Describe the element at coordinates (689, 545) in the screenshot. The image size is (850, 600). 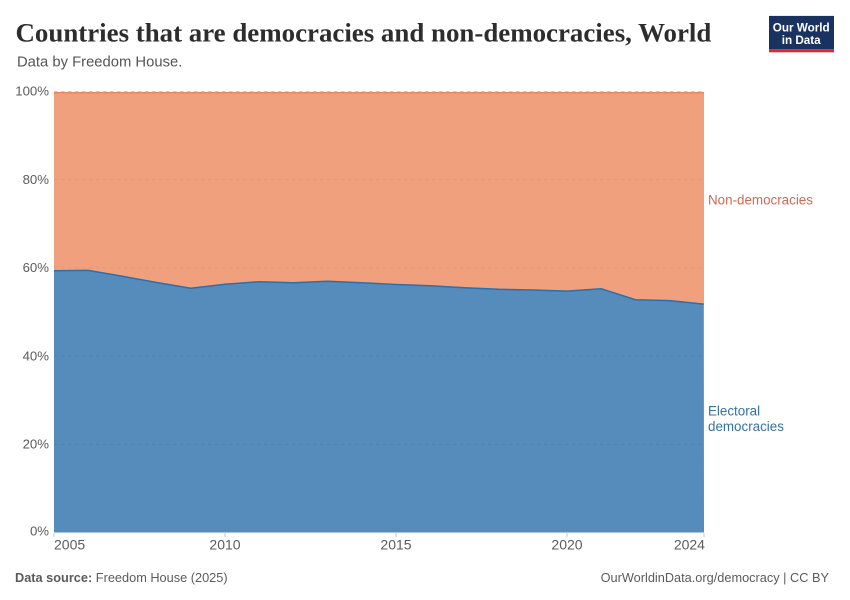
I see `svg-text: 2024` at that location.